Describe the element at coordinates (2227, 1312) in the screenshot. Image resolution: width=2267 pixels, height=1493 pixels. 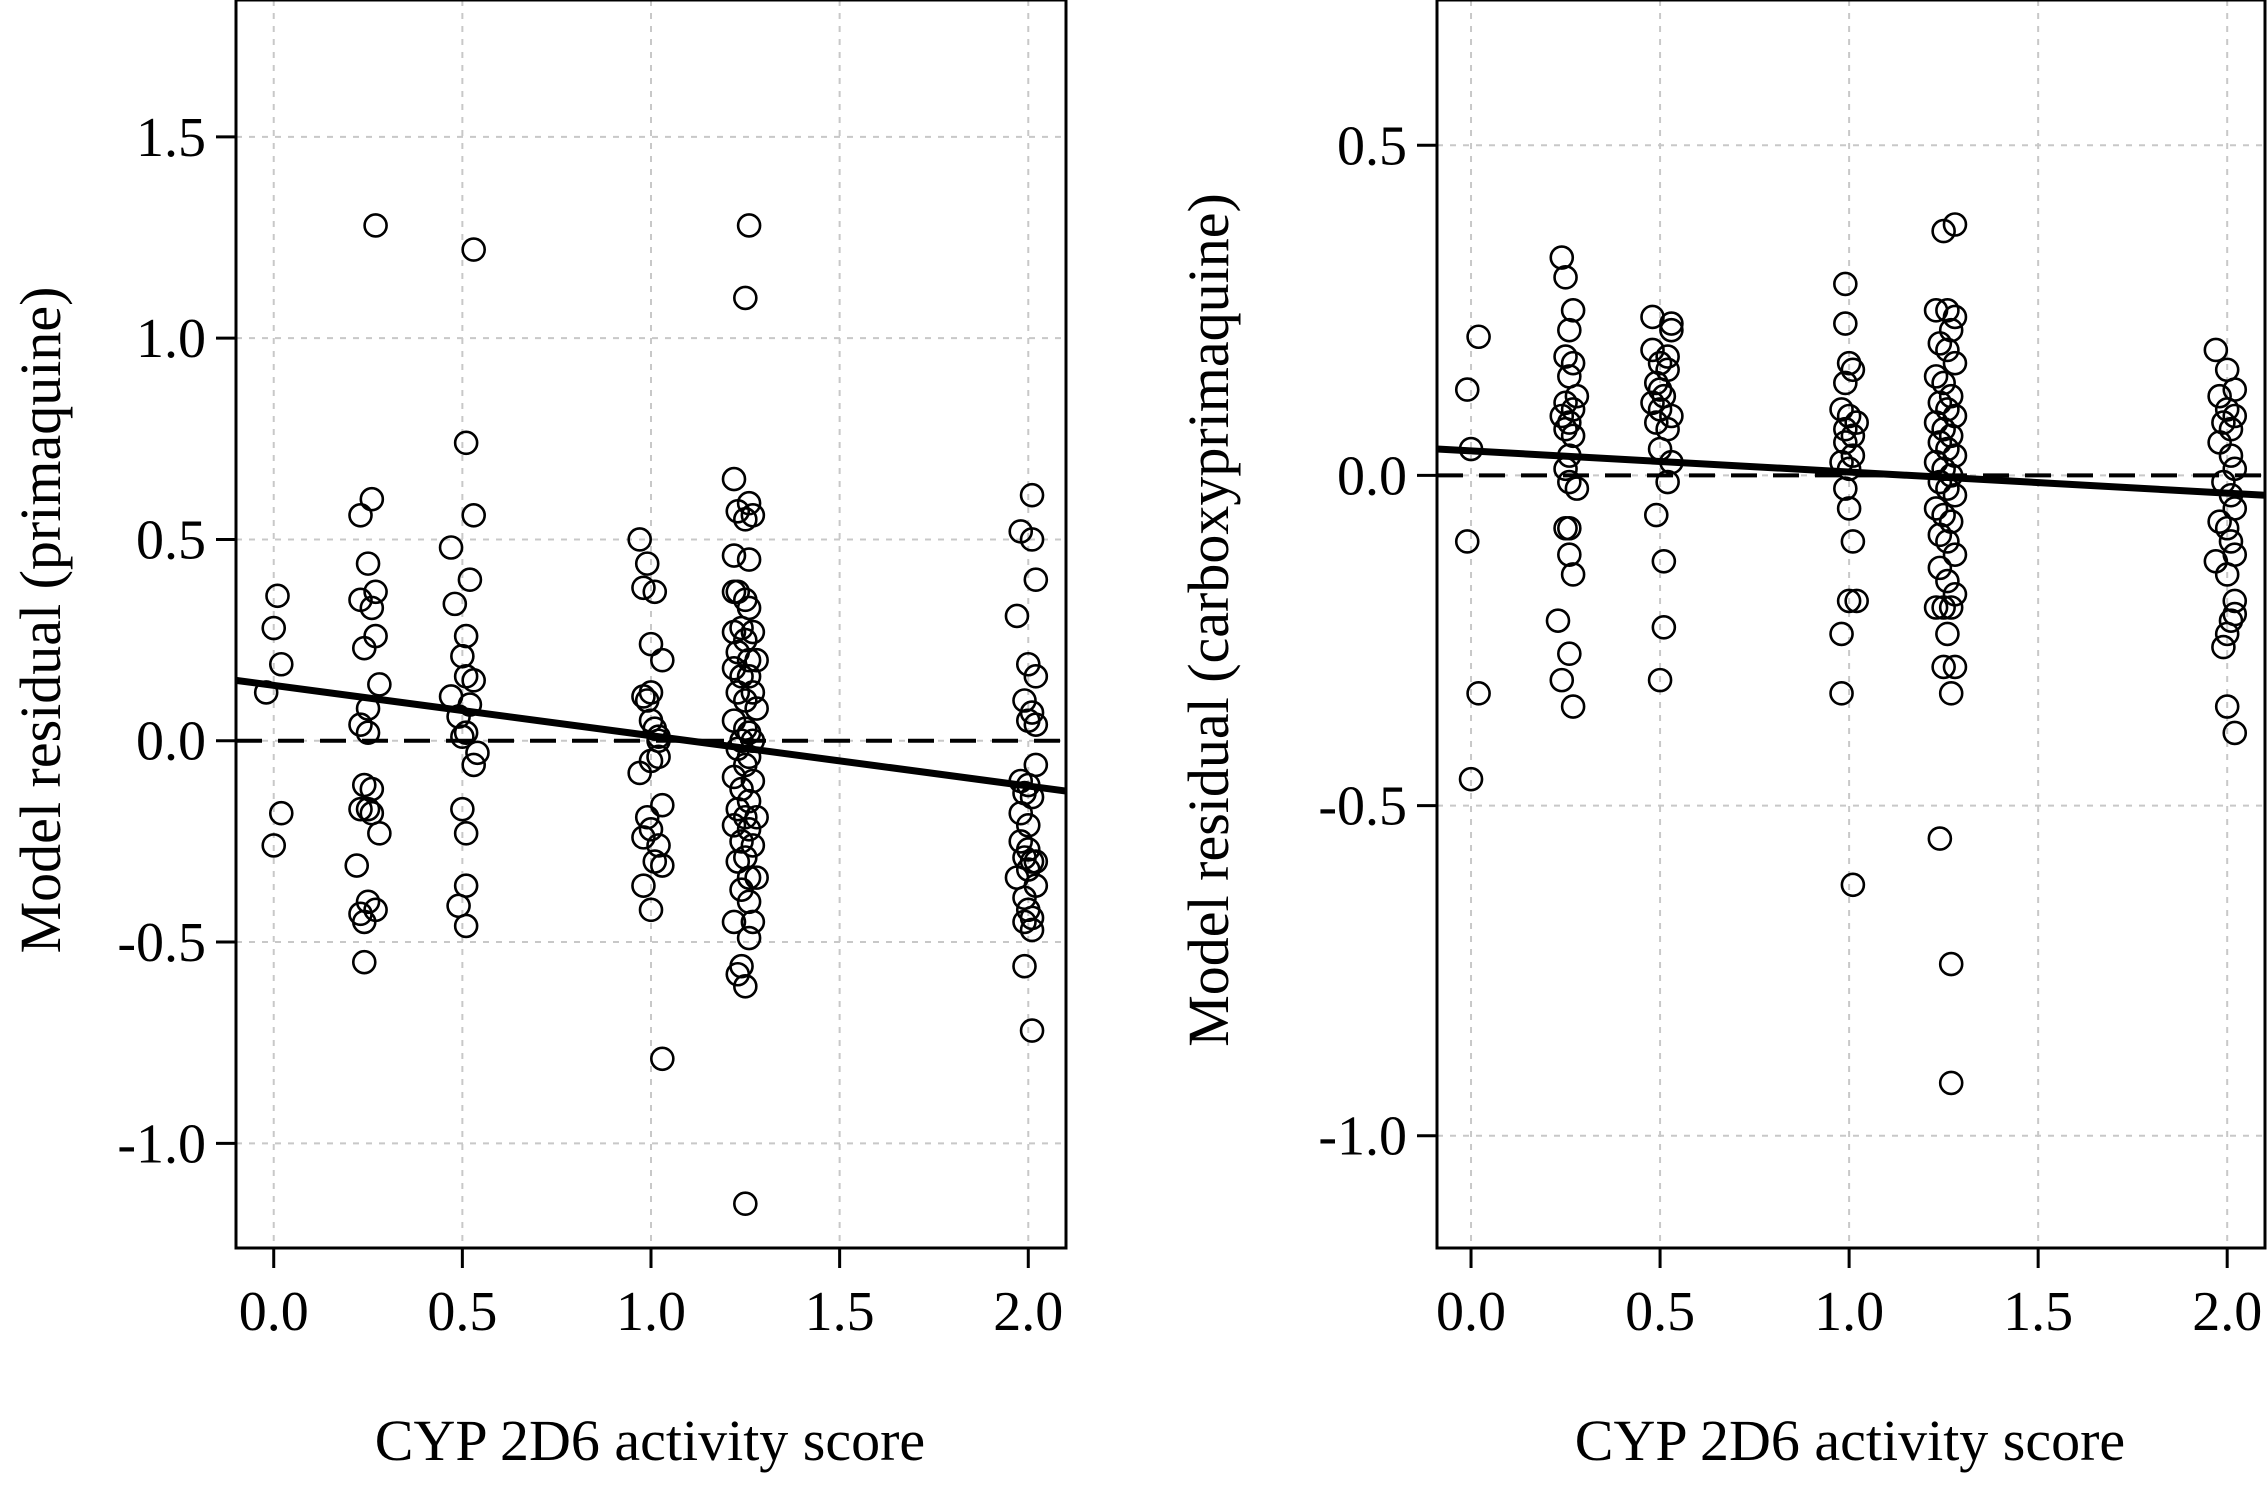
I see `x-tick-label: 2.0` at that location.